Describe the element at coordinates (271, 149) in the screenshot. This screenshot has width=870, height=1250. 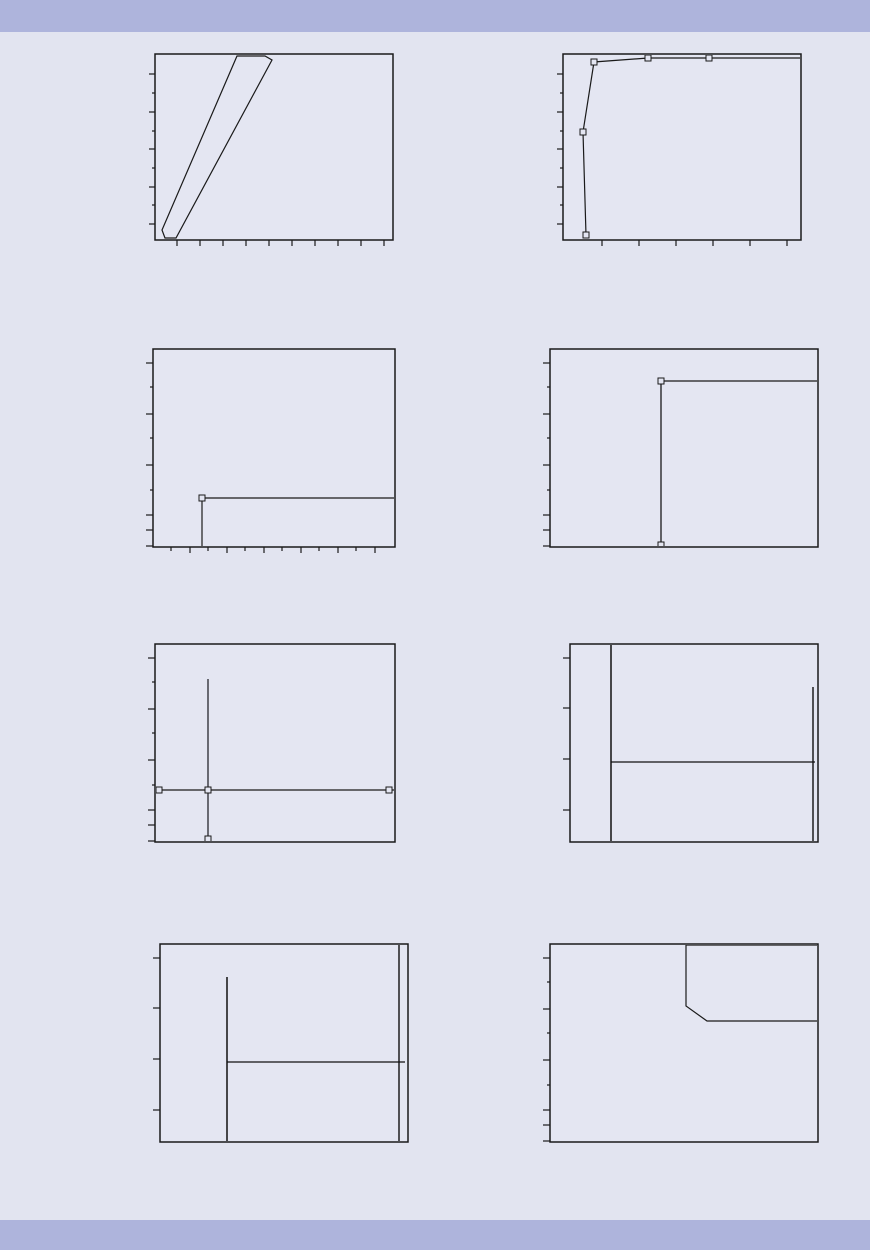
I see `panel-a-plot` at that location.